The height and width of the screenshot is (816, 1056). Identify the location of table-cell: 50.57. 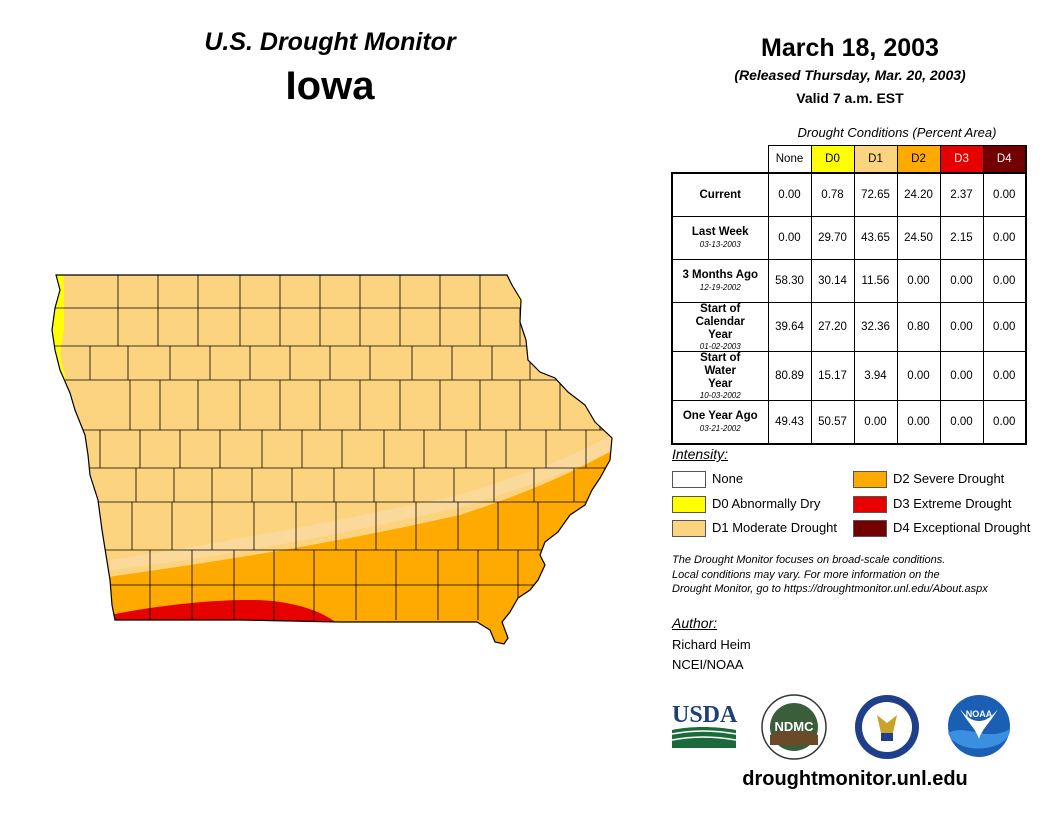
(832, 422).